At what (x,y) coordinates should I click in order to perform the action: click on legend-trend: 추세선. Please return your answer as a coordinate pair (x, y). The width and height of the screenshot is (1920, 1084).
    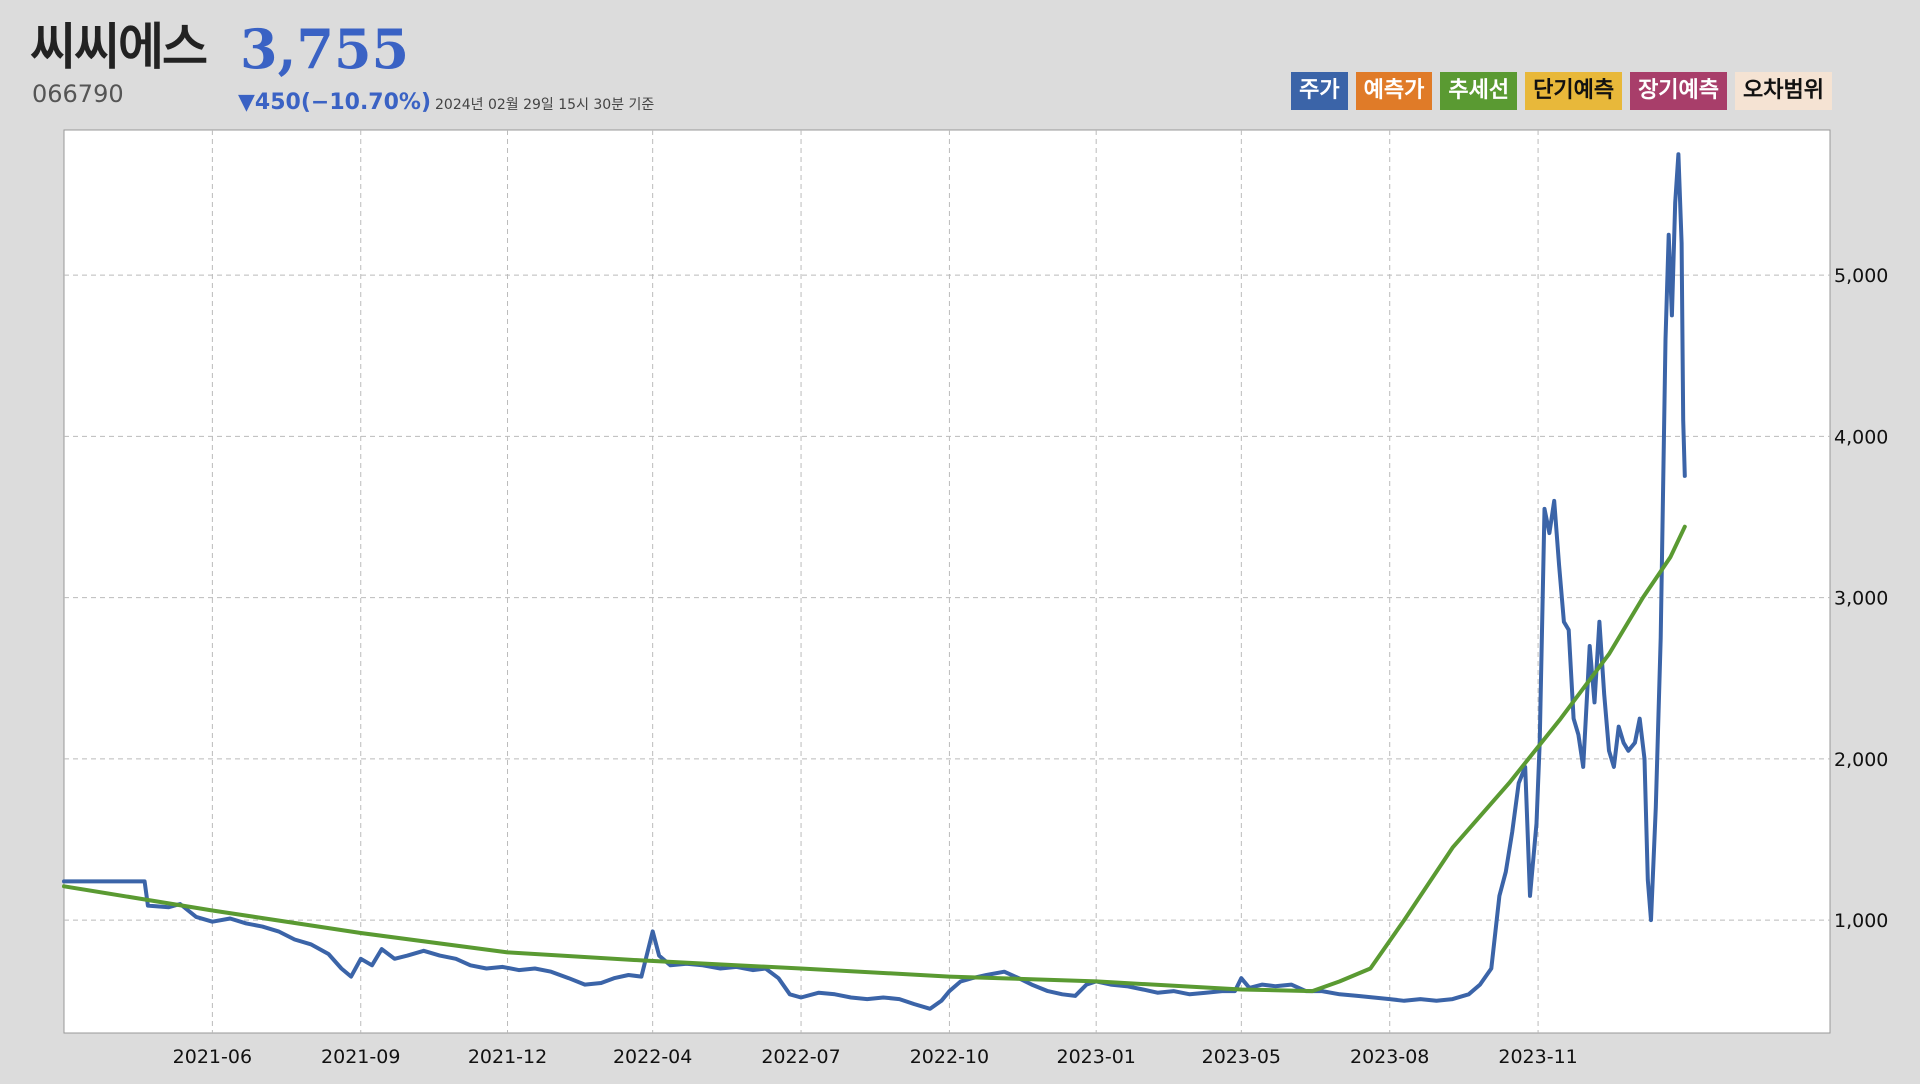
    Looking at the image, I should click on (1479, 91).